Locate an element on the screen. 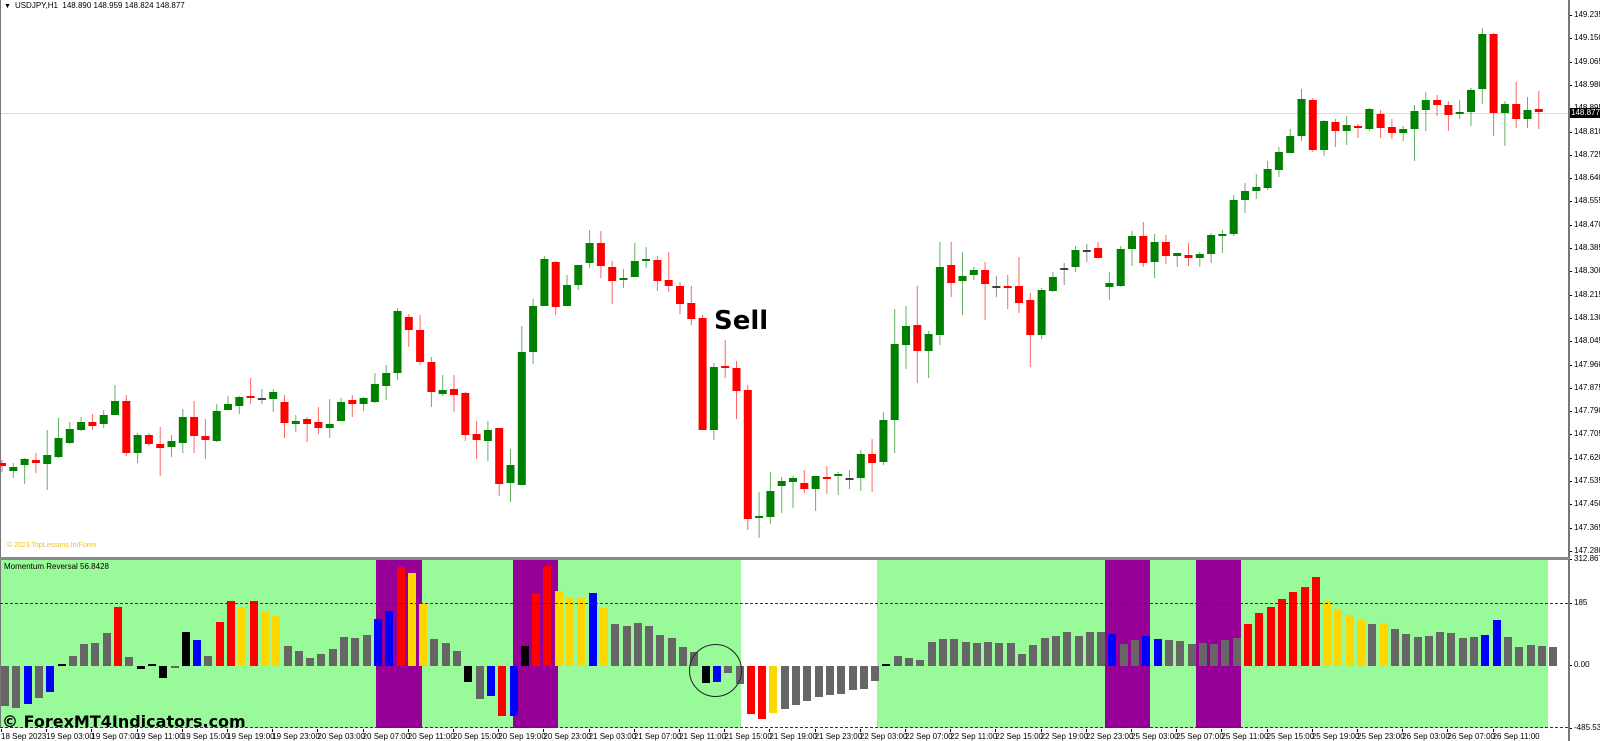 The height and width of the screenshot is (741, 1600). time-tick: 25 Sep 03:00 is located at coordinates (1155, 735).